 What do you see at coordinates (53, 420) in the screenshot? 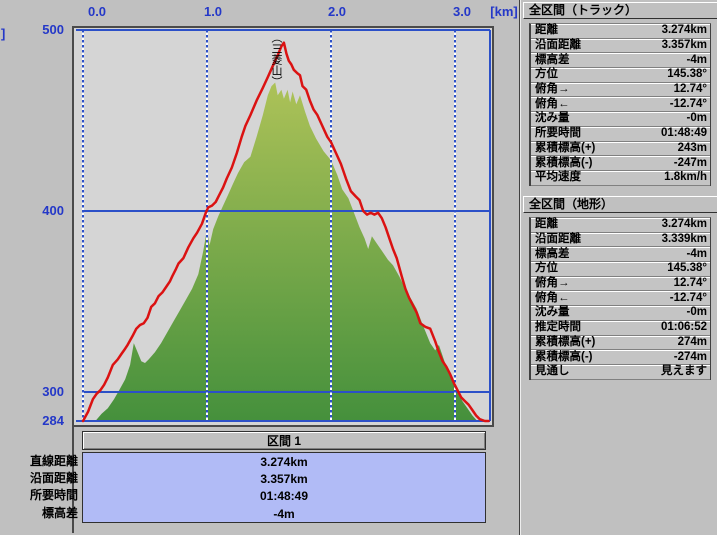
I see `y-tick-label: 284` at bounding box center [53, 420].